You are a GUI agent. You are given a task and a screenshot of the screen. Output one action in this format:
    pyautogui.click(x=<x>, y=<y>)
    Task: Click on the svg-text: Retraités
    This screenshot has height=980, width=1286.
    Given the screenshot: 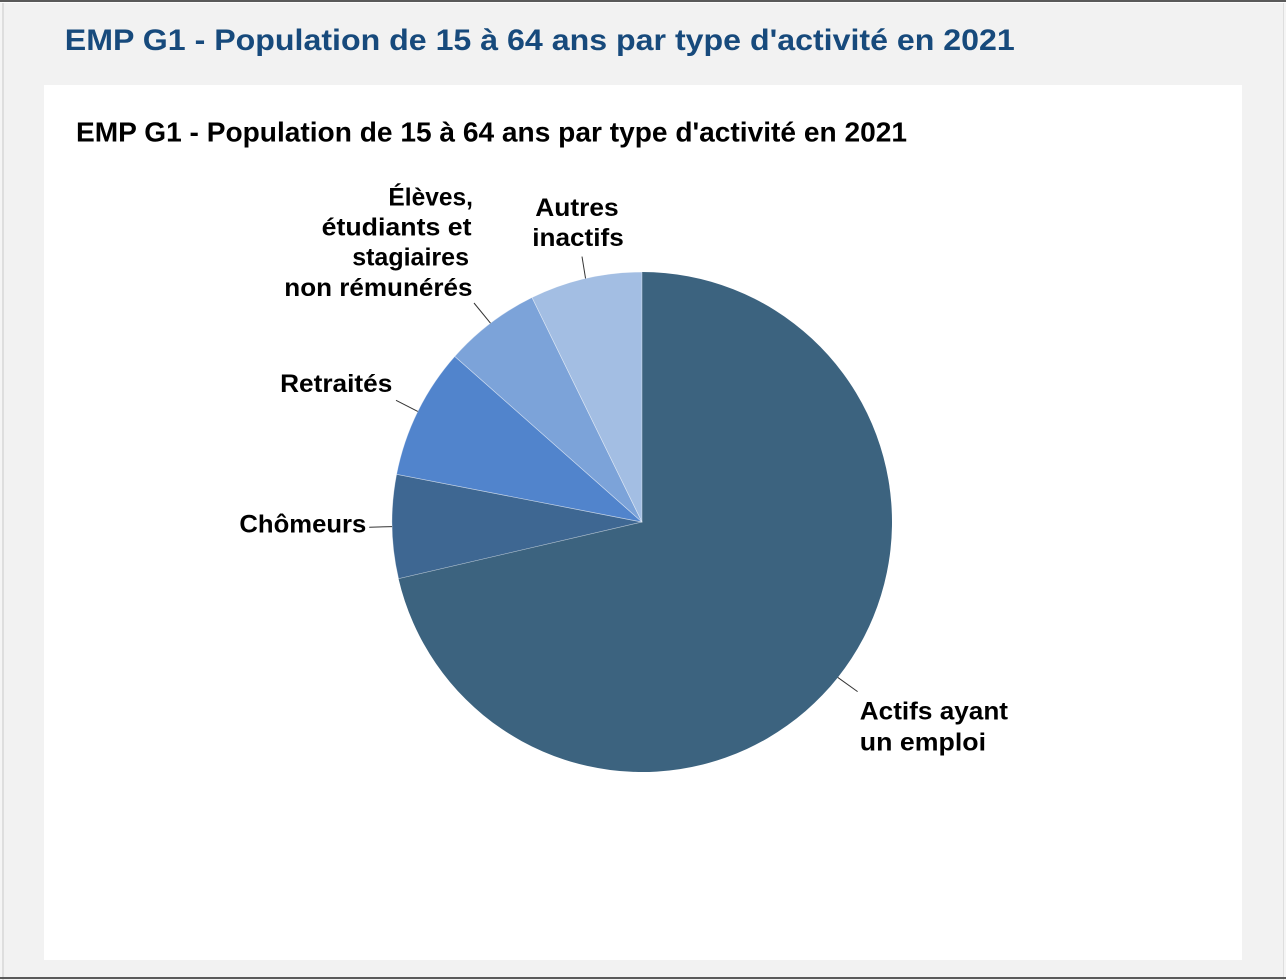 What is the action you would take?
    pyautogui.click(x=336, y=384)
    